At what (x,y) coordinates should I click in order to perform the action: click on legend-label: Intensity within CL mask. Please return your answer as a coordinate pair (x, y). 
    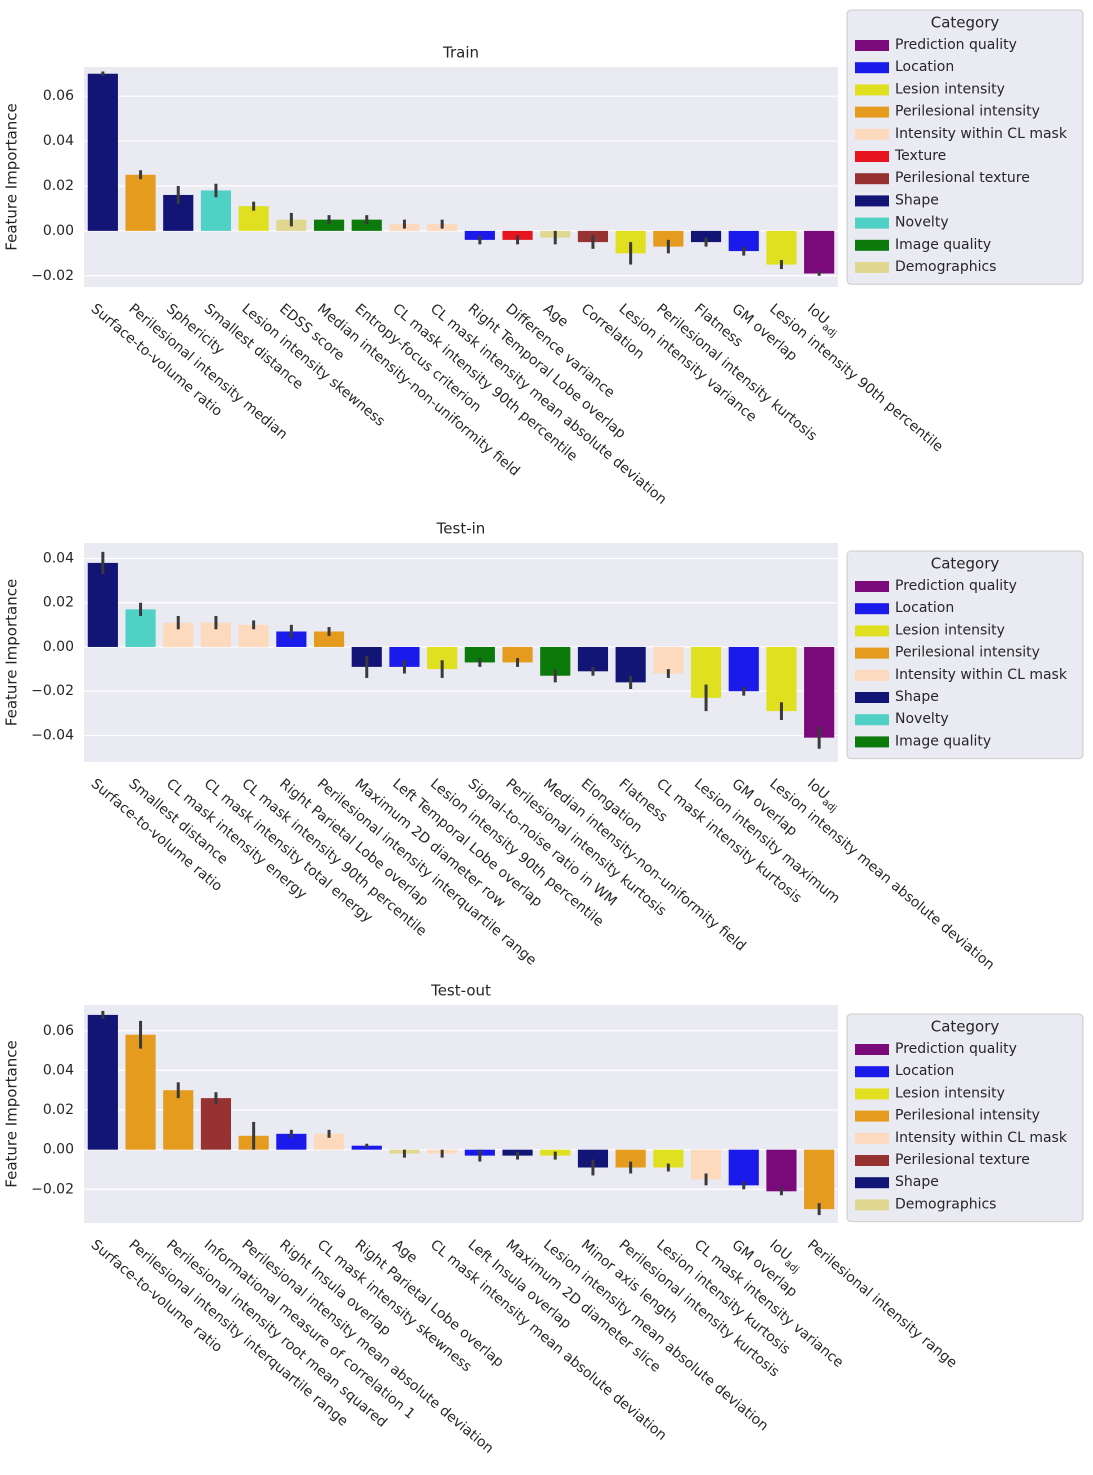
    Looking at the image, I should click on (981, 134).